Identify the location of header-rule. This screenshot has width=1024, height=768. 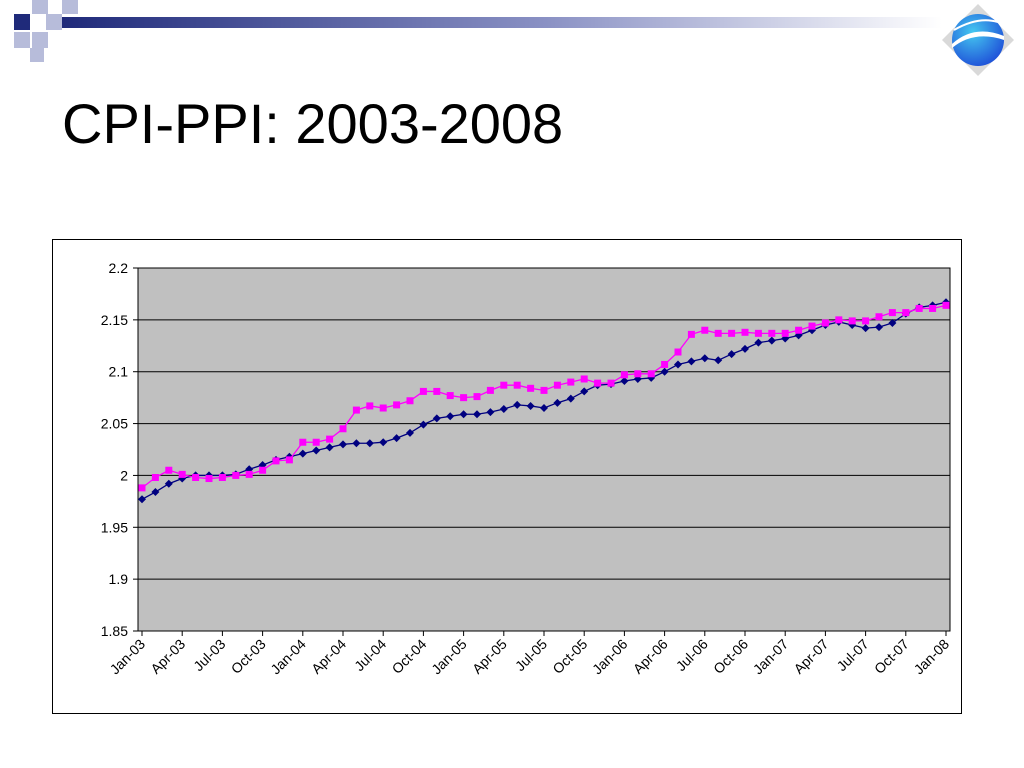
(502, 22).